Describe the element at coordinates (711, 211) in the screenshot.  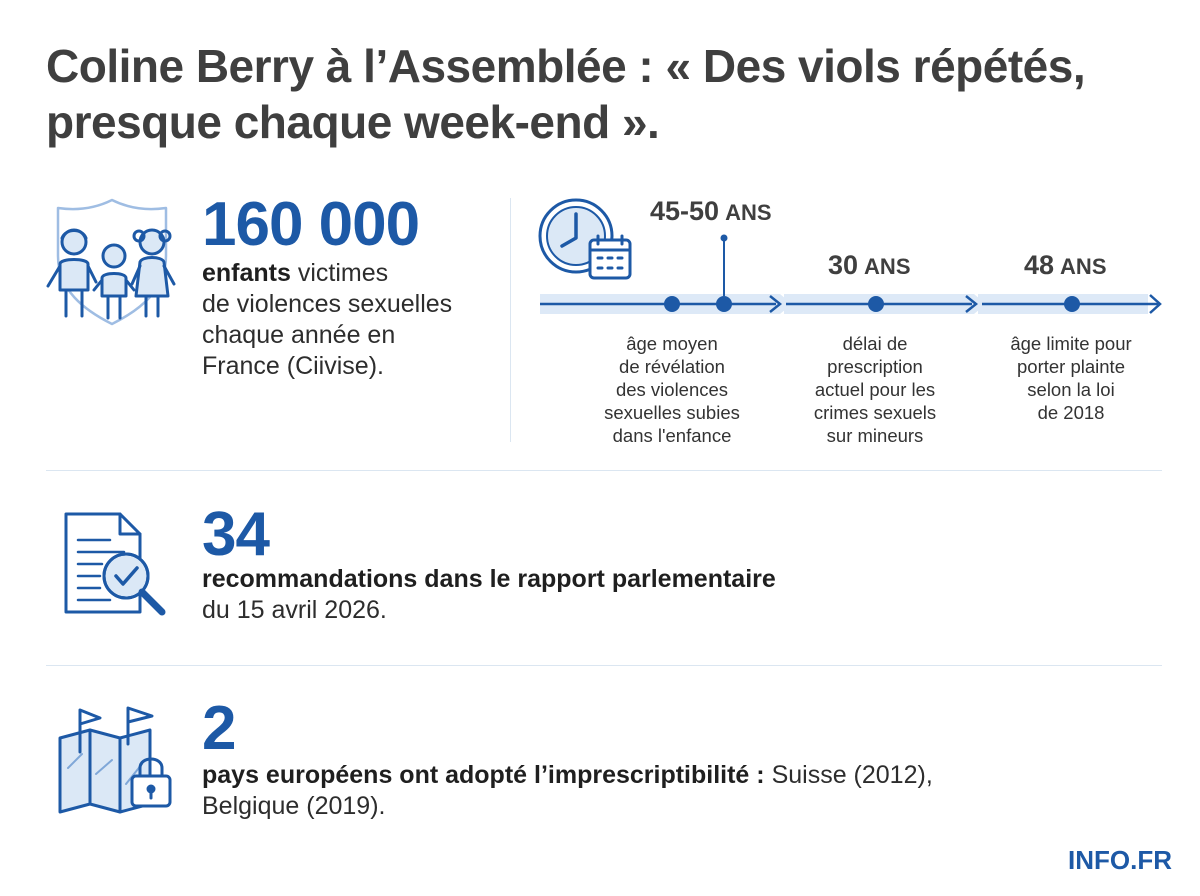
I see `timeline-label-1: 45-50 ANS` at that location.